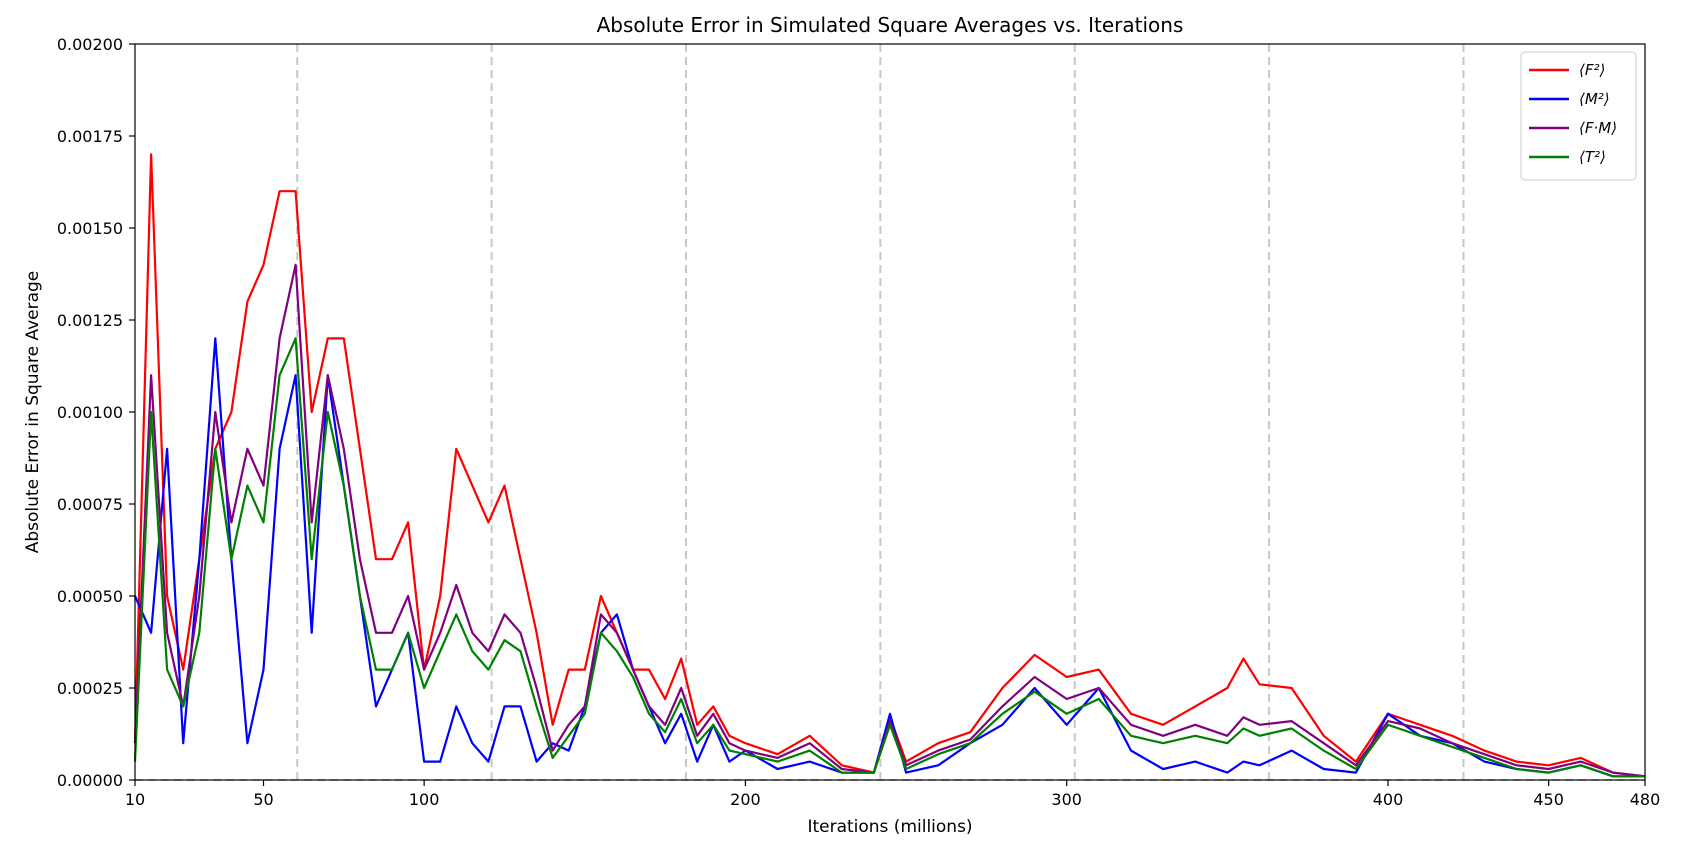 This screenshot has height=847, width=1686. I want to click on legend-label: ⟨M²⟩, so click(1594, 99).